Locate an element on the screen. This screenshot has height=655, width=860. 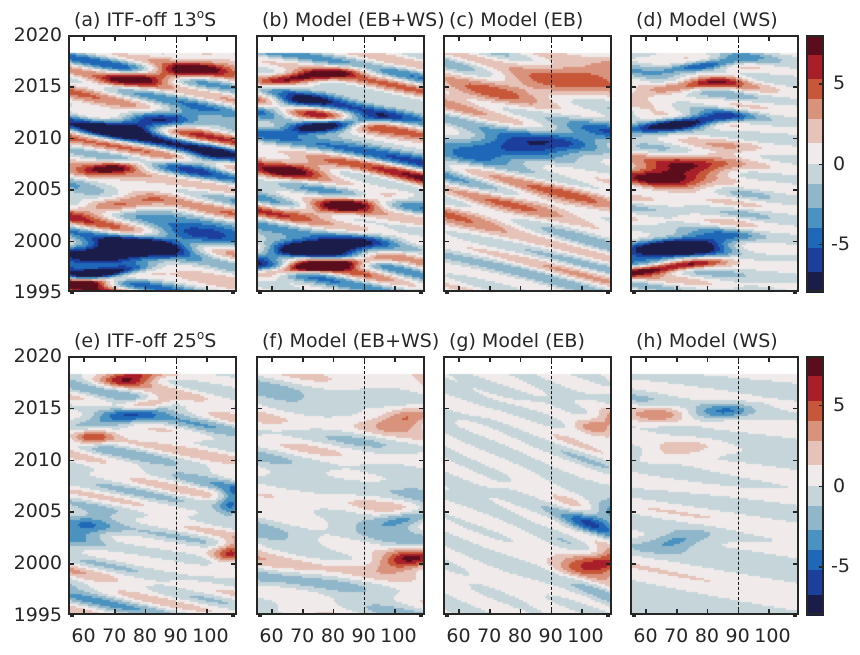
x-tick-label: 70 is located at coordinates (489, 636).